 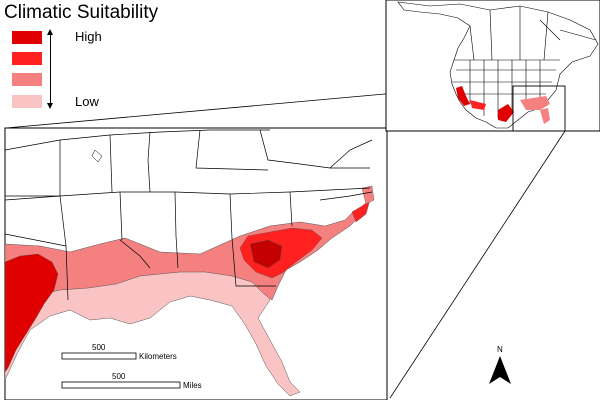 I want to click on inset-connector-top, so click(x=229, y=108).